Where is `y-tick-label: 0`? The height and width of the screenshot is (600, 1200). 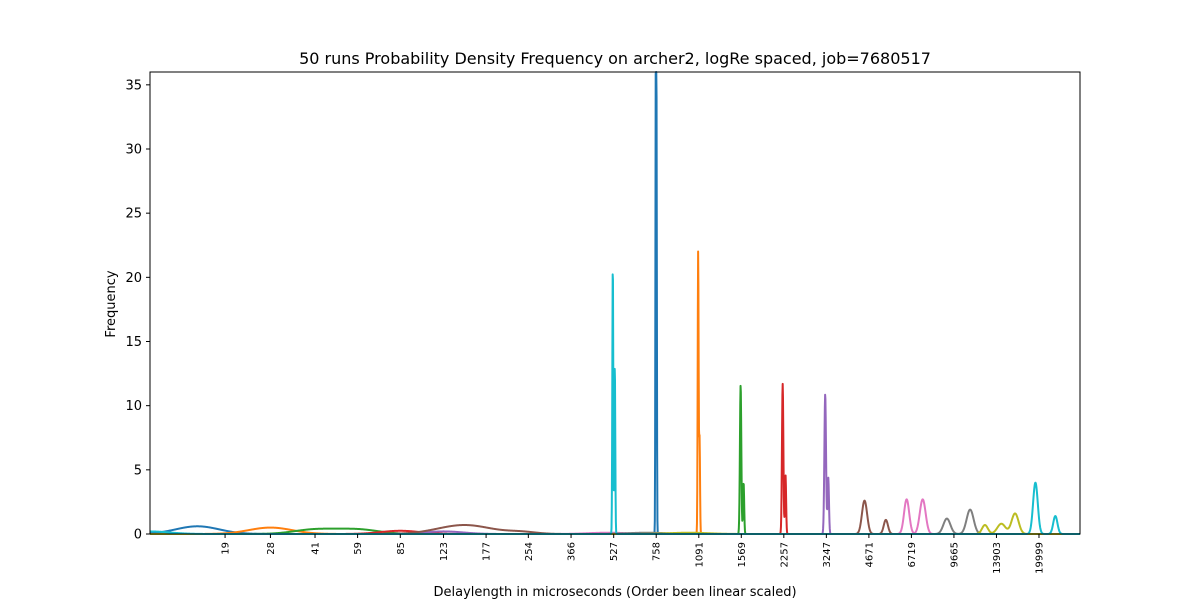
y-tick-label: 0 is located at coordinates (138, 535).